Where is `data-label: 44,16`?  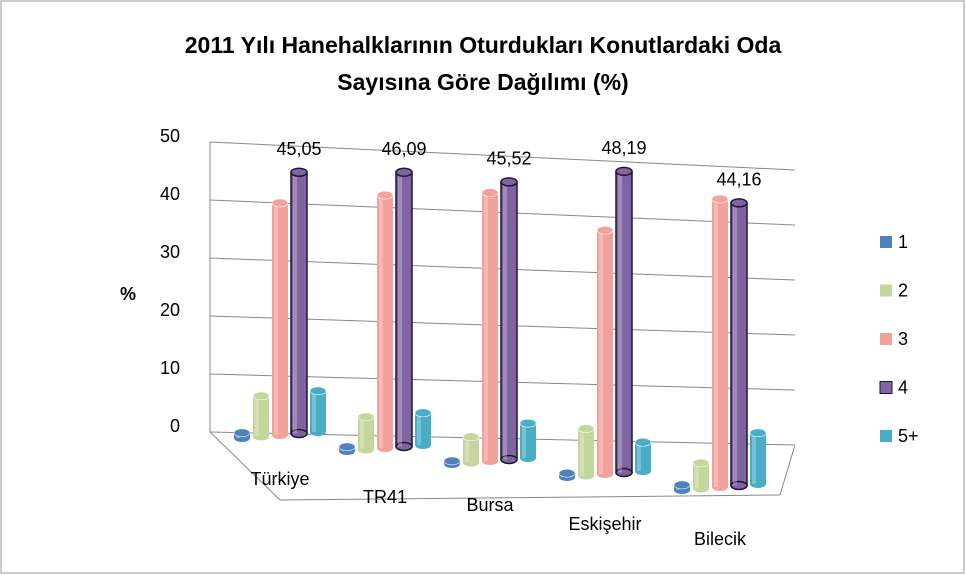
data-label: 44,16 is located at coordinates (738, 180).